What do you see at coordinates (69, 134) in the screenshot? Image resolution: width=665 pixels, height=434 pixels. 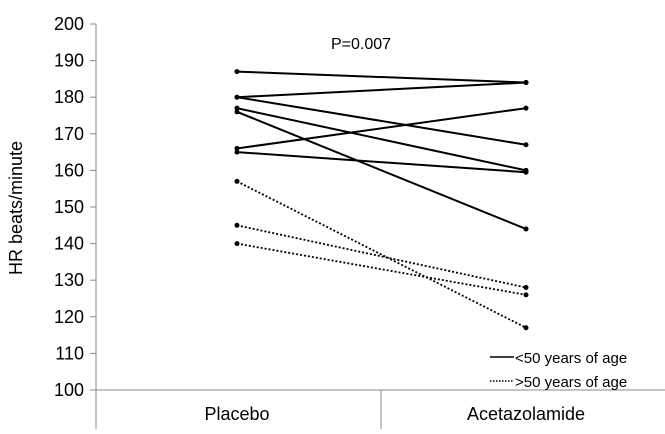 I see `y-tick-label: 170` at bounding box center [69, 134].